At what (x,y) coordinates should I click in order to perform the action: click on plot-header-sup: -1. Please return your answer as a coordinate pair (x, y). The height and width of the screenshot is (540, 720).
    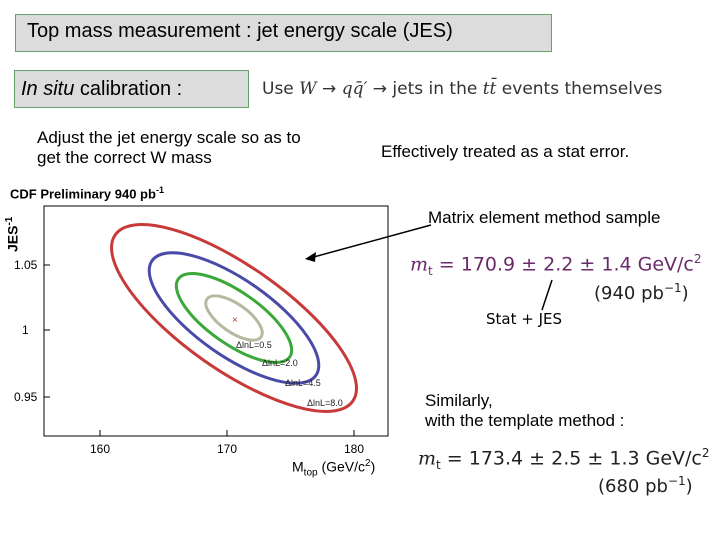
    Looking at the image, I should click on (159, 190).